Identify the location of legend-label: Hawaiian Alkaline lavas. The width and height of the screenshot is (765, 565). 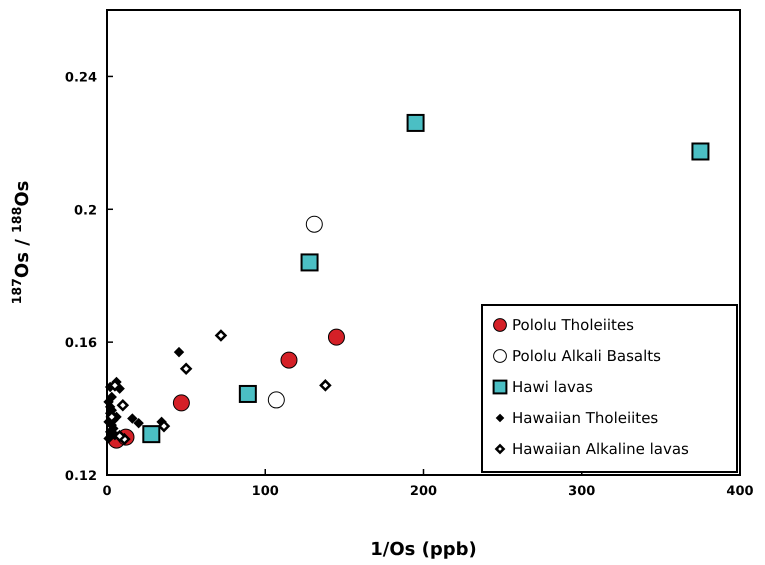
(601, 449).